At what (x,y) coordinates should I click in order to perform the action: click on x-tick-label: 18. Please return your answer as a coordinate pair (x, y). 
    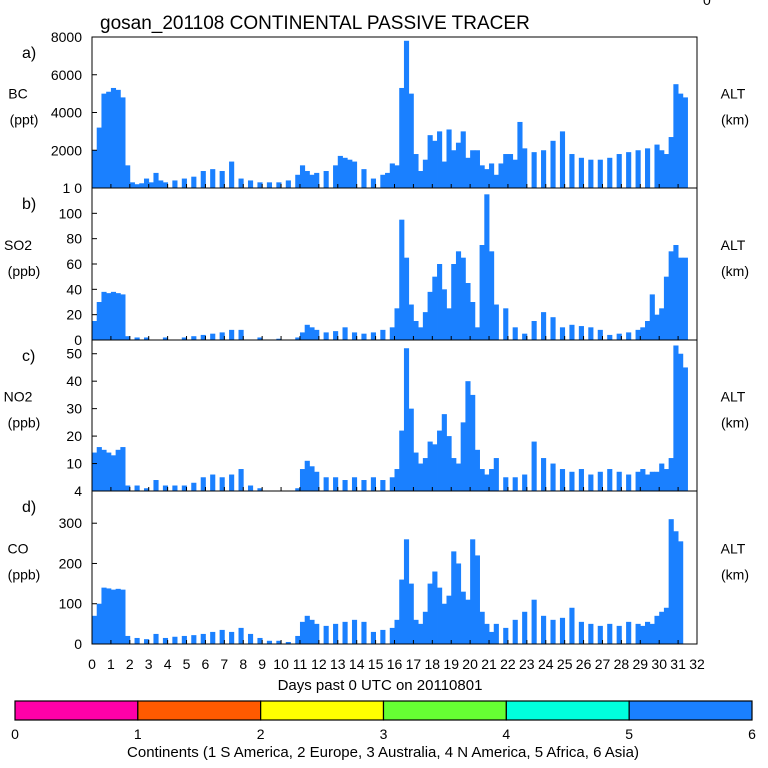
    Looking at the image, I should click on (433, 664).